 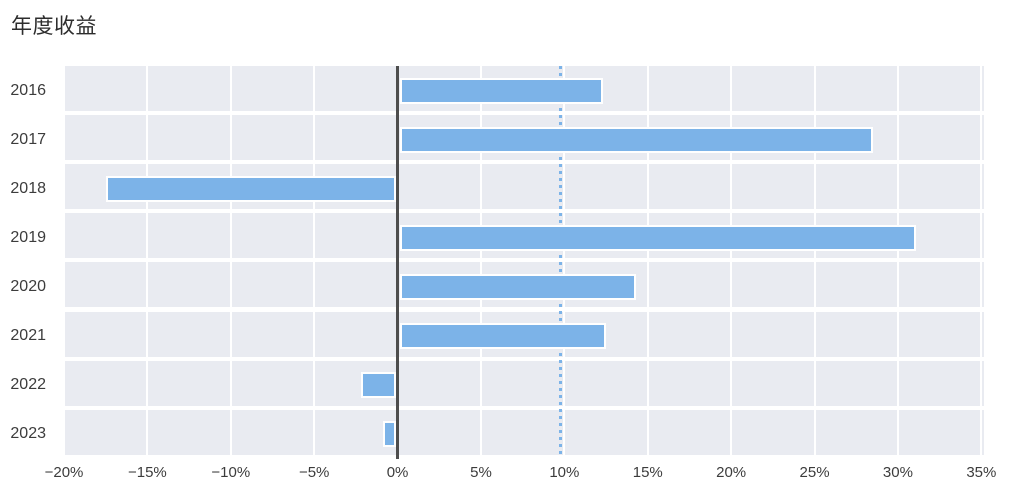 I want to click on gridline-−15%, so click(x=147, y=260).